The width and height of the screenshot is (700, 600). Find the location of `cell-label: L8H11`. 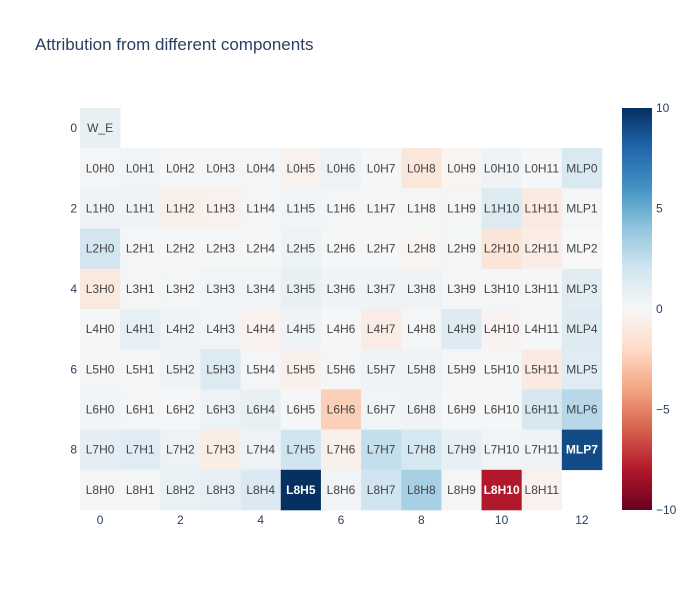

cell-label: L8H11 is located at coordinates (542, 490).